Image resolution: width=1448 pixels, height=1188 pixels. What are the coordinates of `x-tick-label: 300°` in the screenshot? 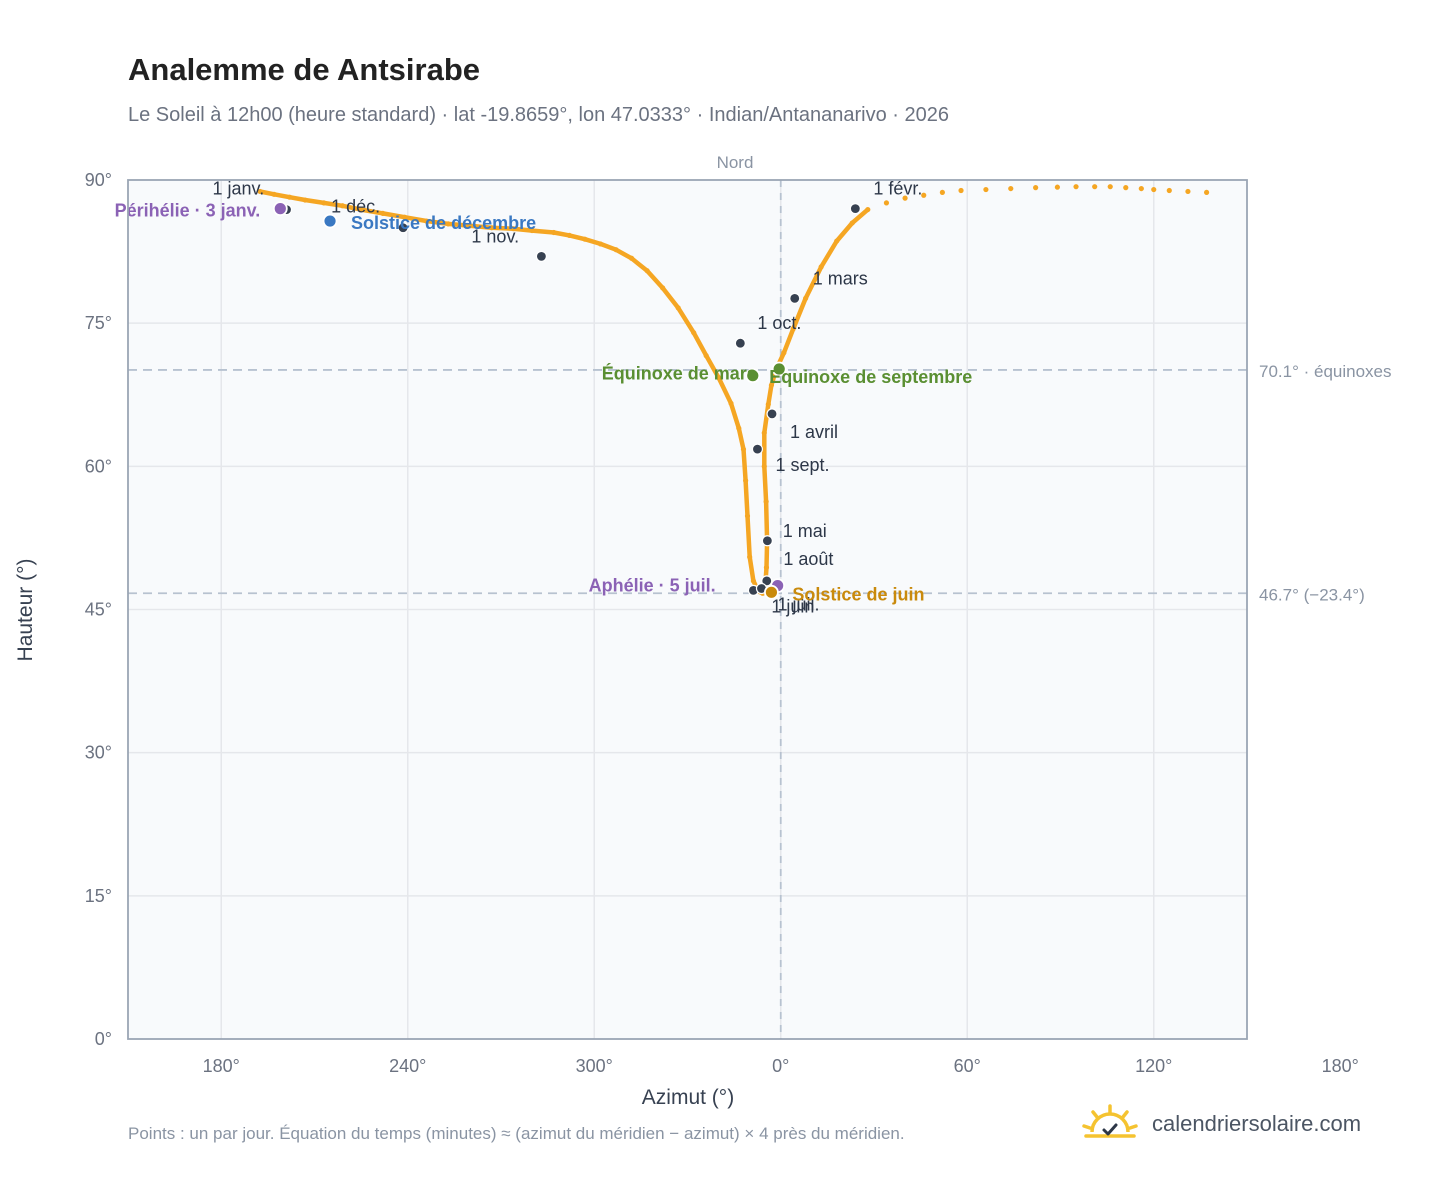 It's located at (594, 1066).